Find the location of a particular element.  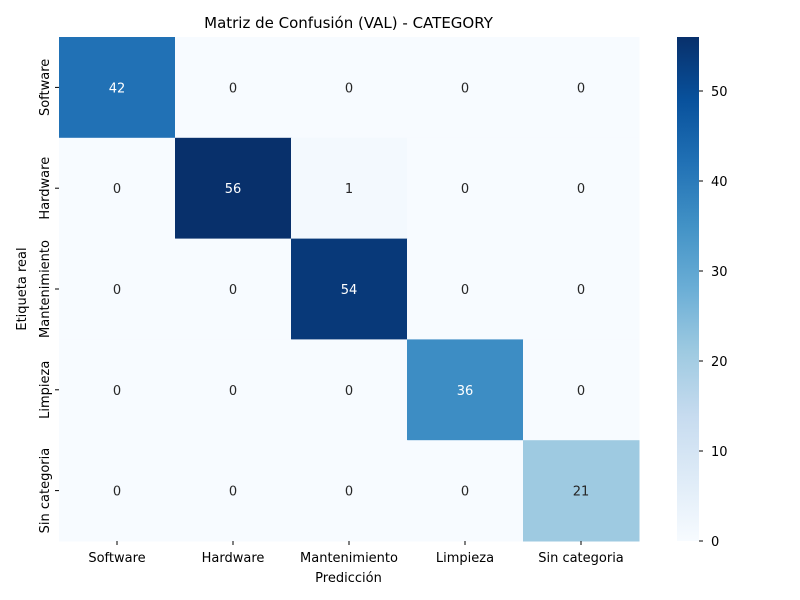

x-tick-label: Sin categoria is located at coordinates (581, 558).